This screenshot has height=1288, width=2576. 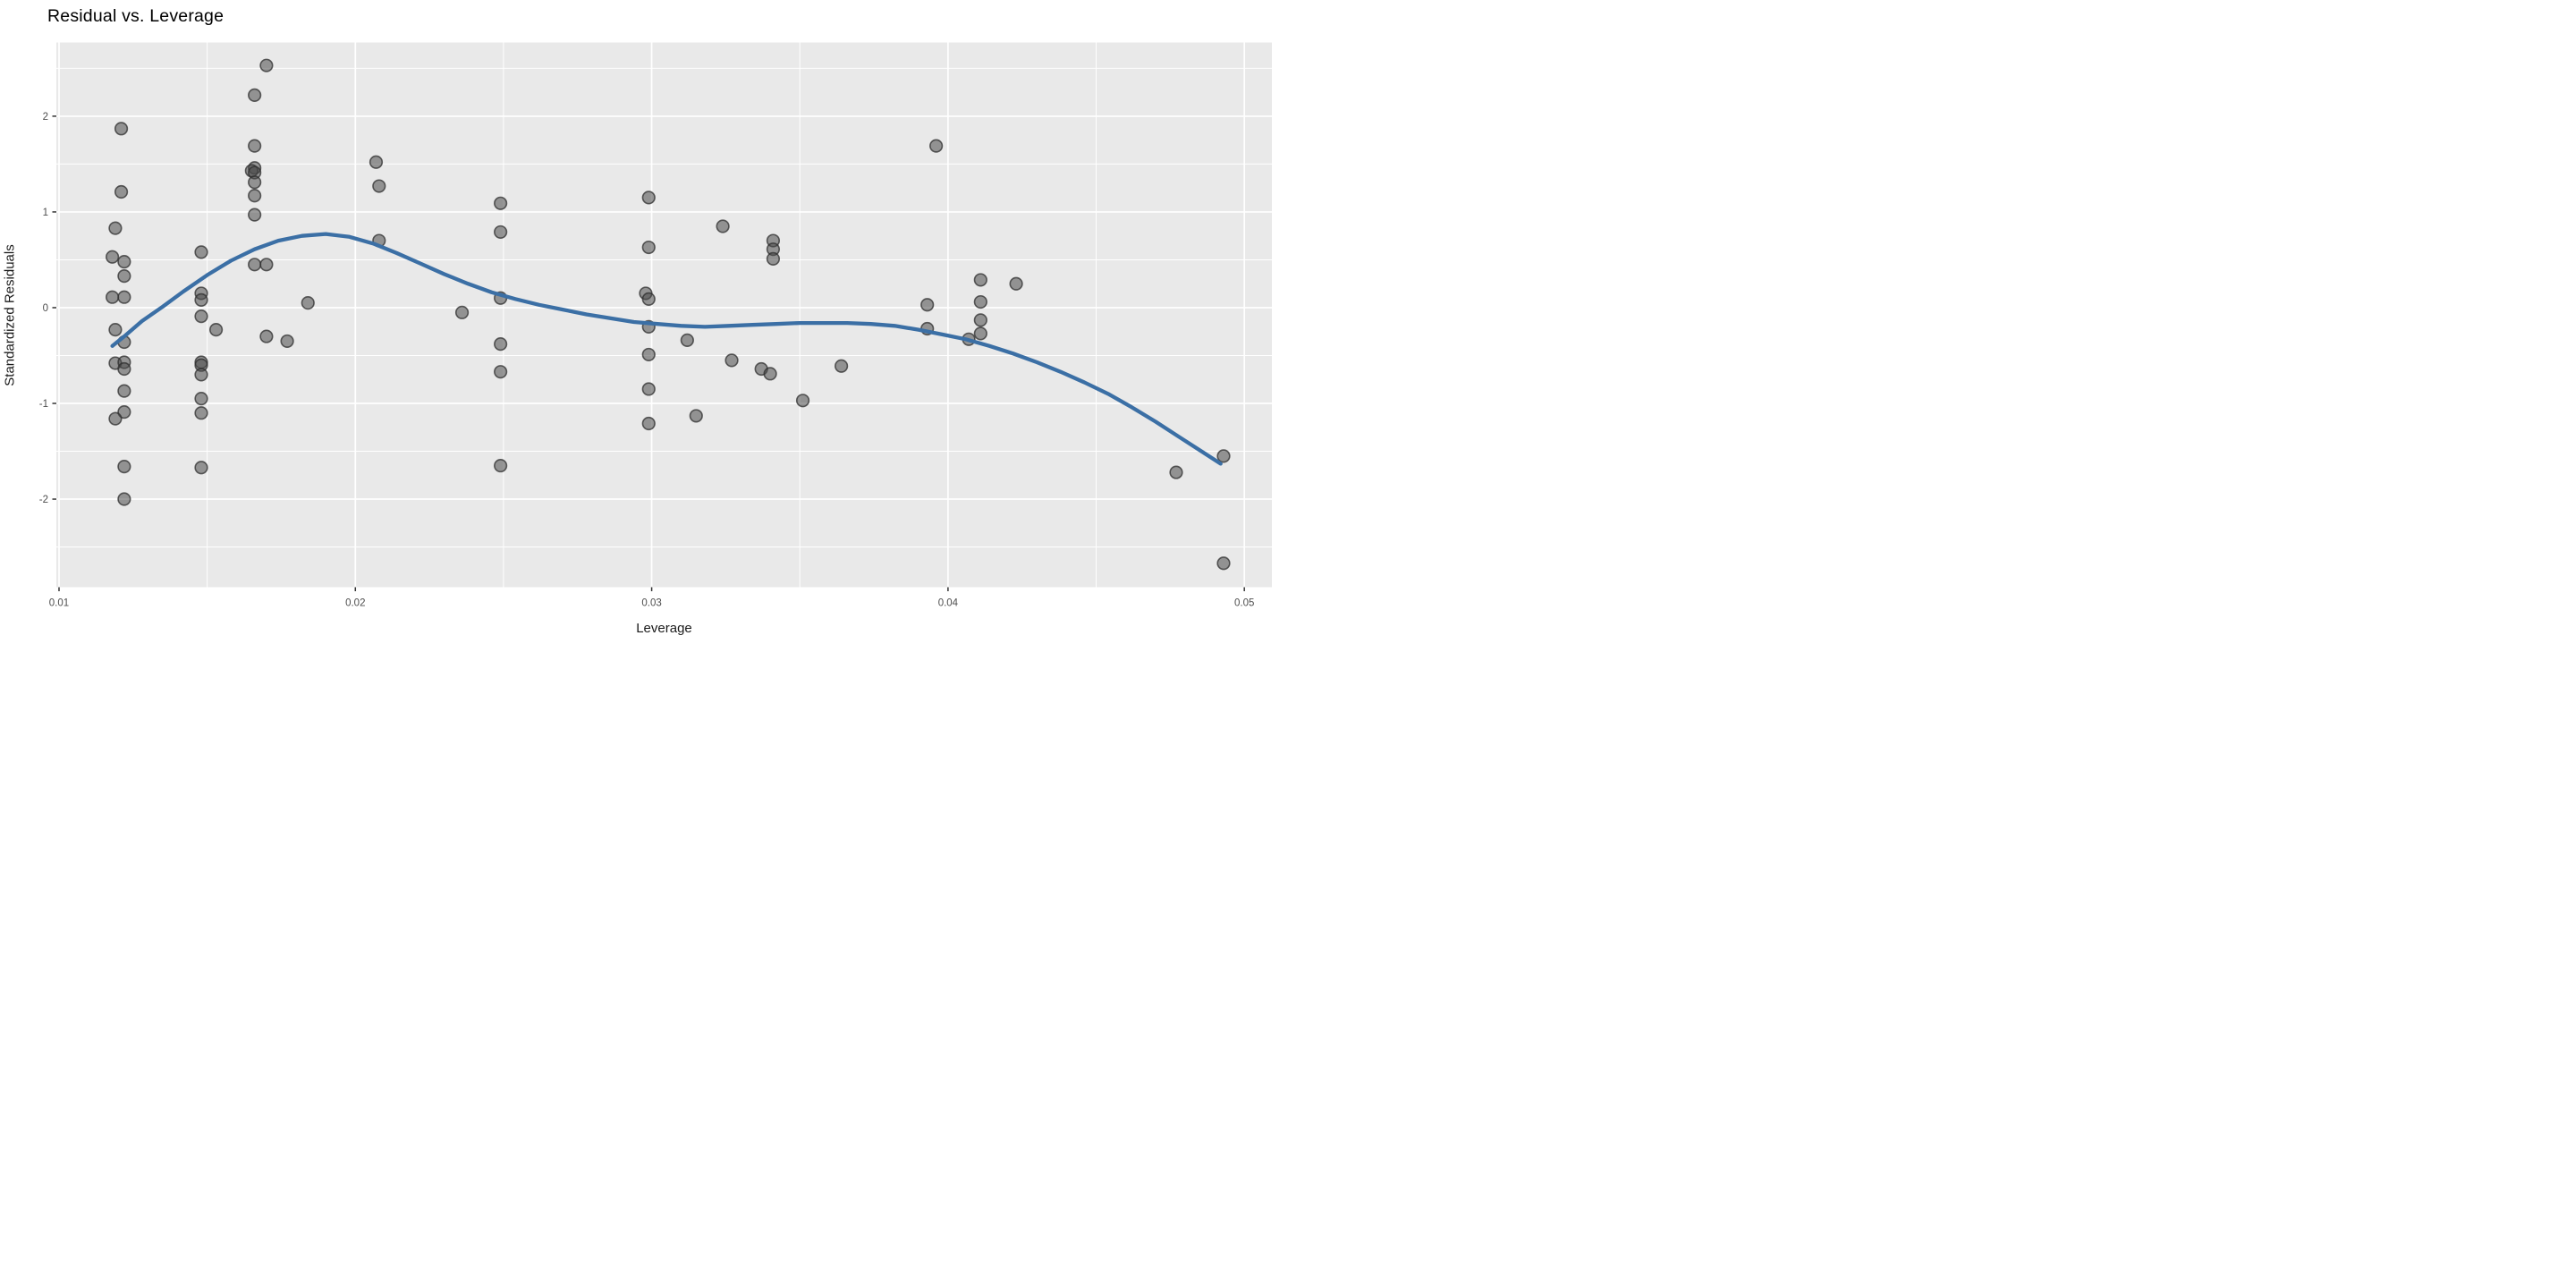 I want to click on x-tick-label: 0.04, so click(x=948, y=603).